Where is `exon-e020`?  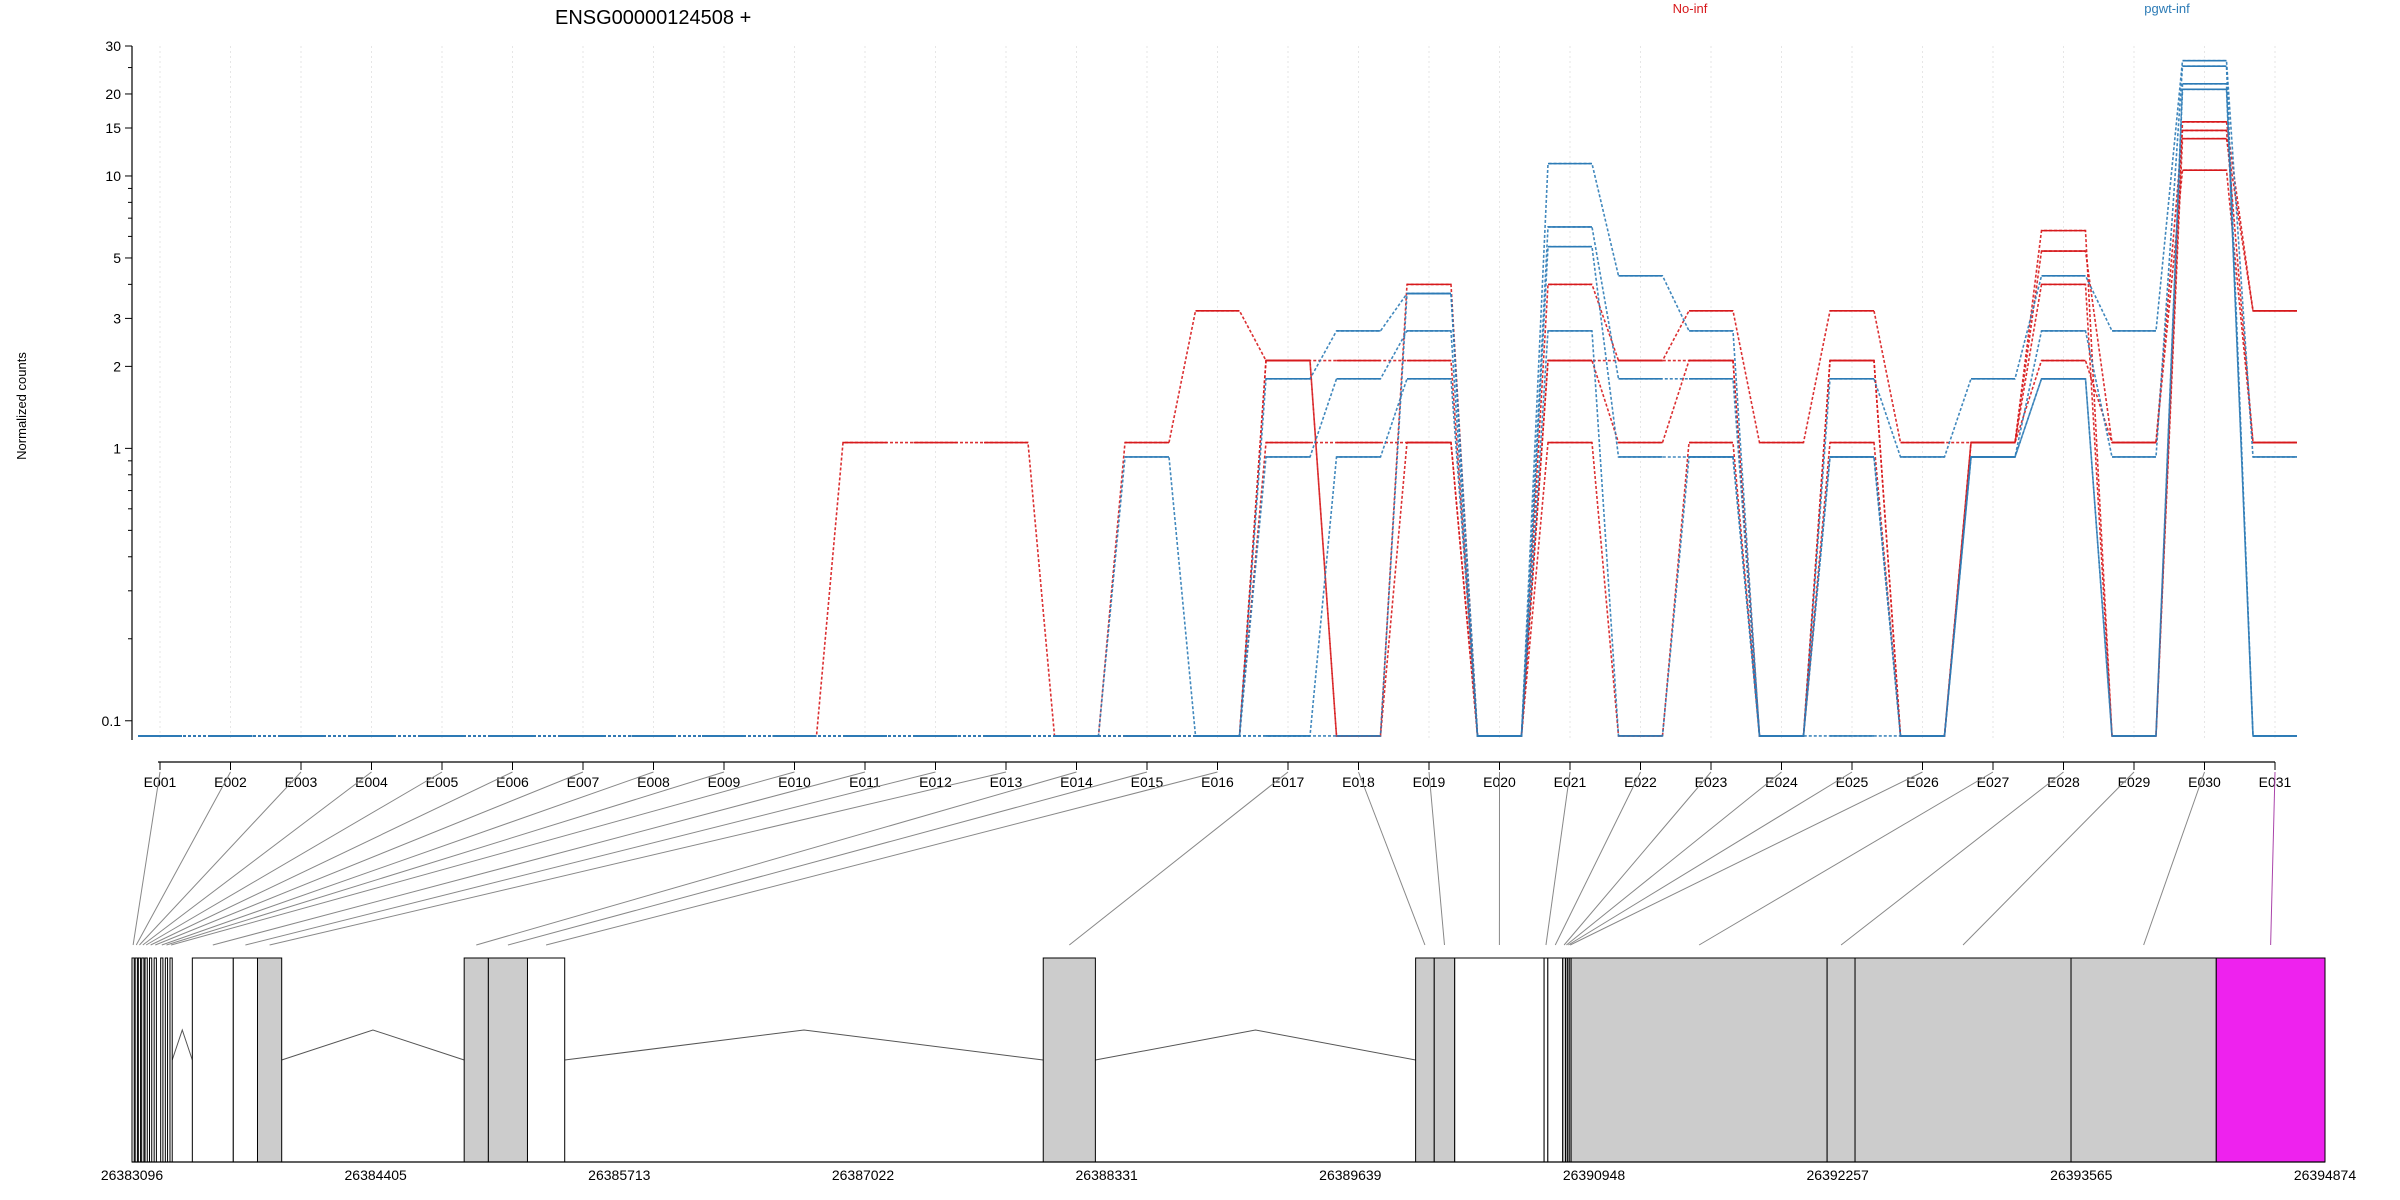 exon-e020 is located at coordinates (1499, 1060).